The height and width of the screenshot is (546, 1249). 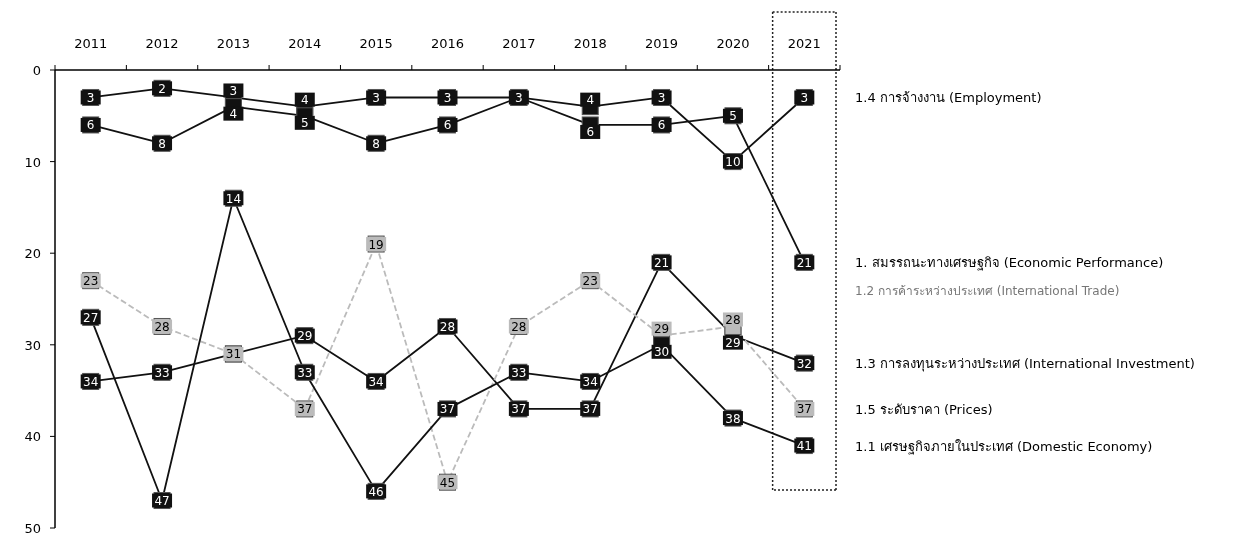 I want to click on data-label: 29, so click(x=305, y=336).